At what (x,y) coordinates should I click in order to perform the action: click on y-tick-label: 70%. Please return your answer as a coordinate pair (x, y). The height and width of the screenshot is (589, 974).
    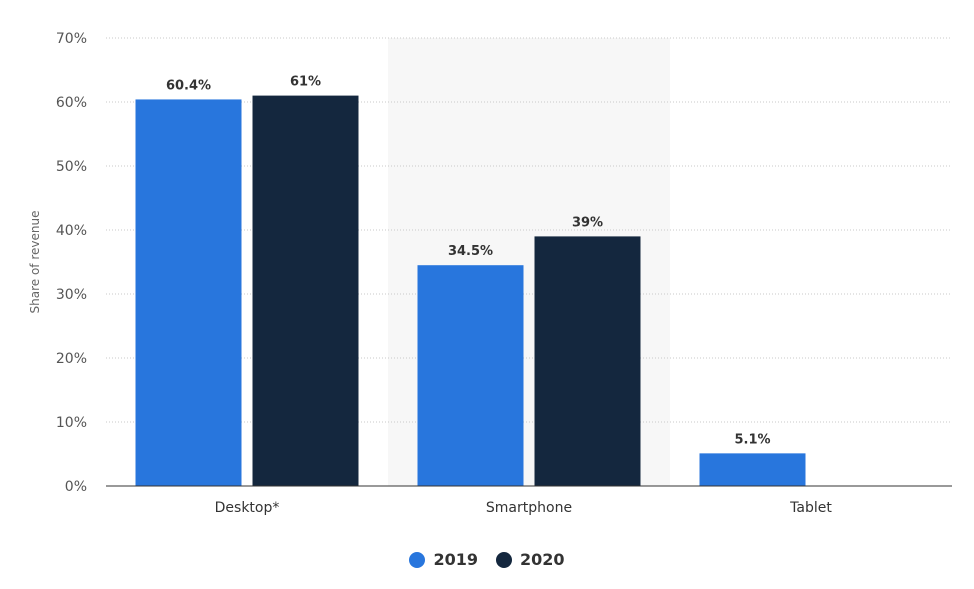
    Looking at the image, I should click on (71, 39).